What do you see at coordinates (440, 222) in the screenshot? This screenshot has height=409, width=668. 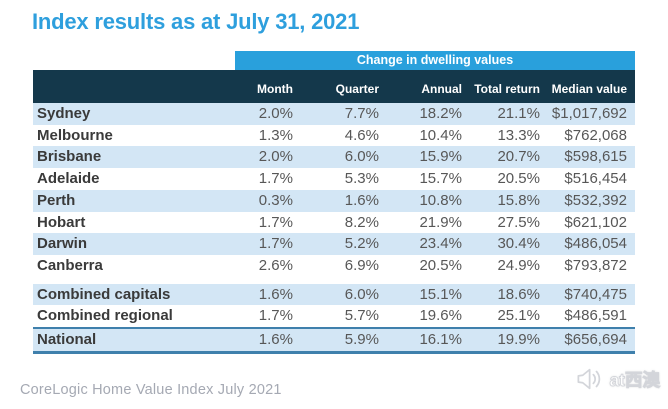 I see `cell-annual: 21.9%` at bounding box center [440, 222].